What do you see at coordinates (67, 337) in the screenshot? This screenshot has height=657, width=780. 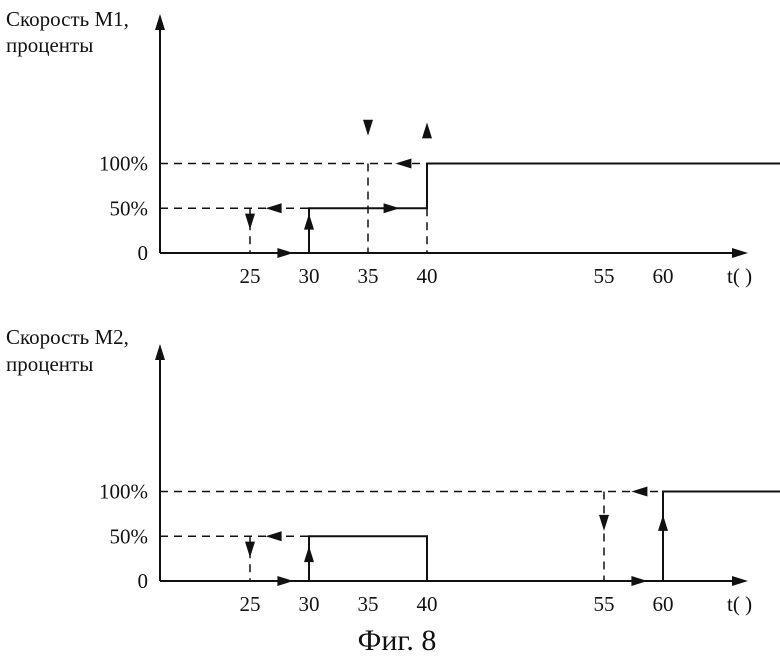 I see `y-axis-title-line: Скорость М2,` at bounding box center [67, 337].